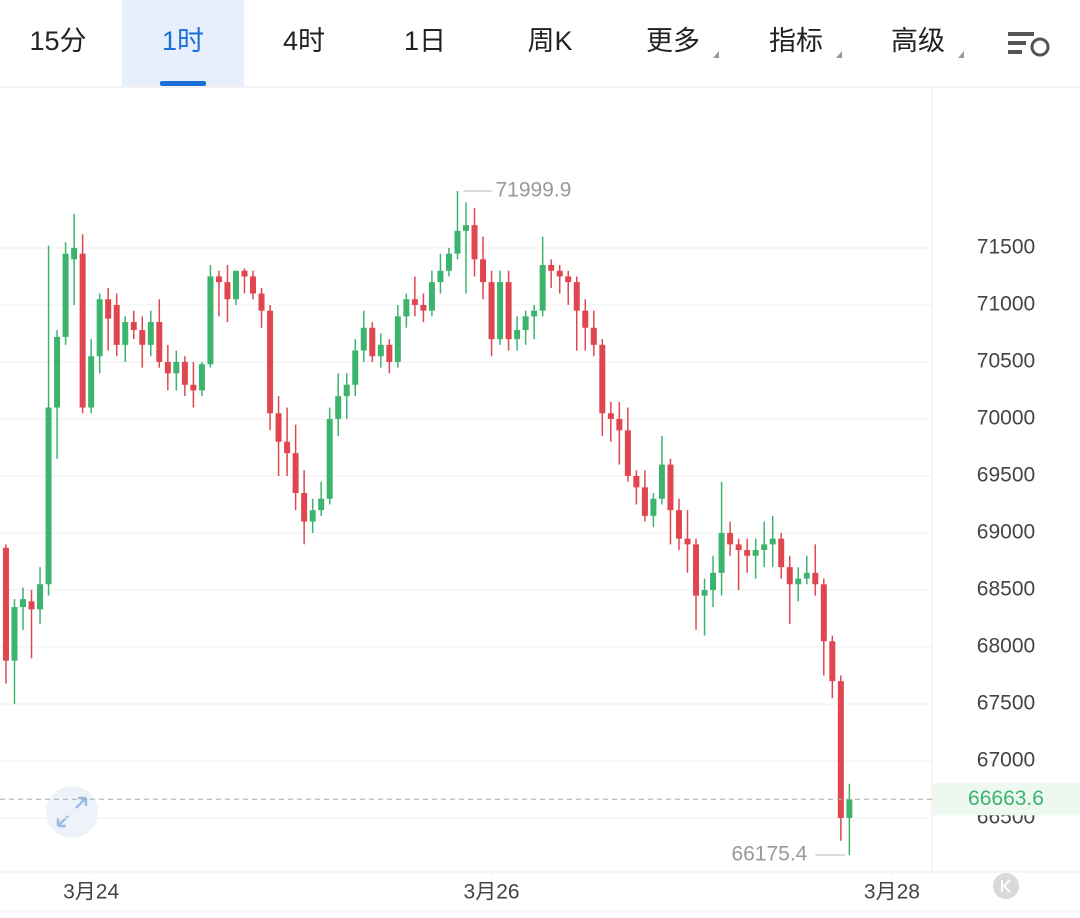 The height and width of the screenshot is (918, 1080). I want to click on icon-gear, so click(1040, 47).